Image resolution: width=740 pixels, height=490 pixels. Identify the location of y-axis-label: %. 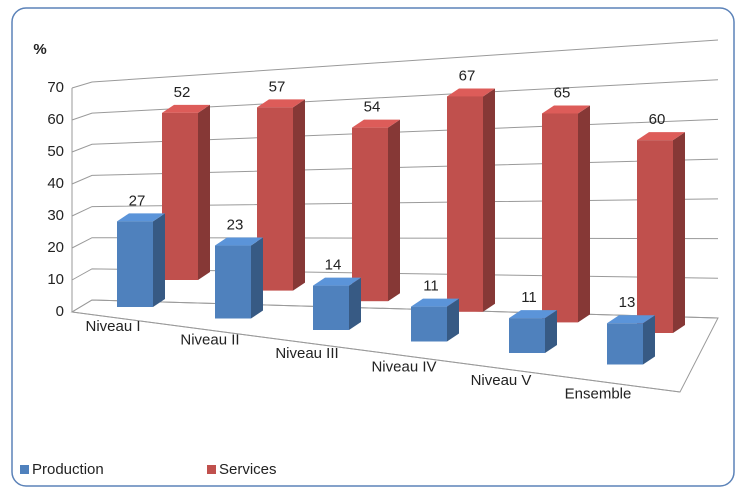
(39, 49).